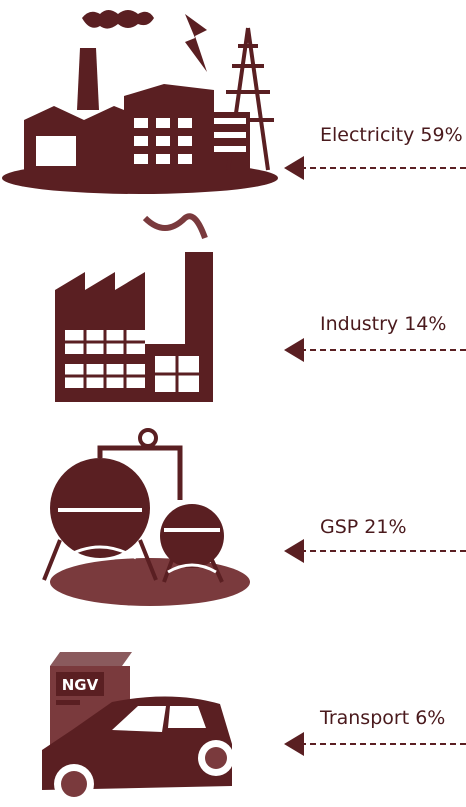  Describe the element at coordinates (391, 135) in the screenshot. I see `electricity-label: Electricity 59%` at that location.